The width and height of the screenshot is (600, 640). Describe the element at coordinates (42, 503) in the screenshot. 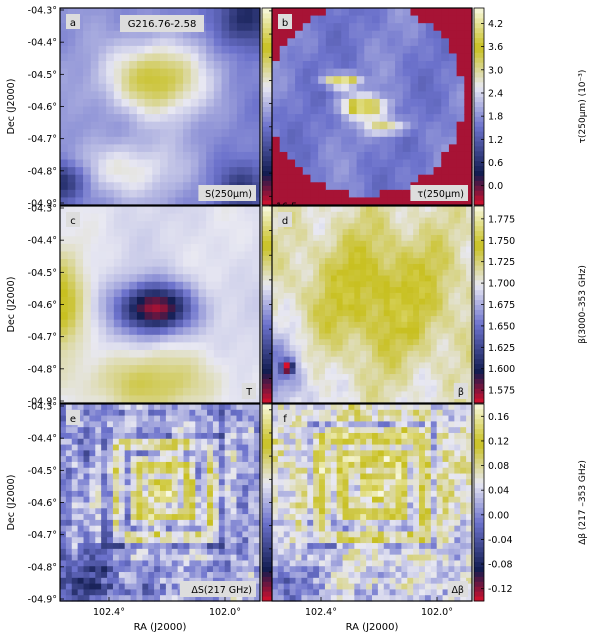

I see `dec-tick-label: -04.6°` at that location.